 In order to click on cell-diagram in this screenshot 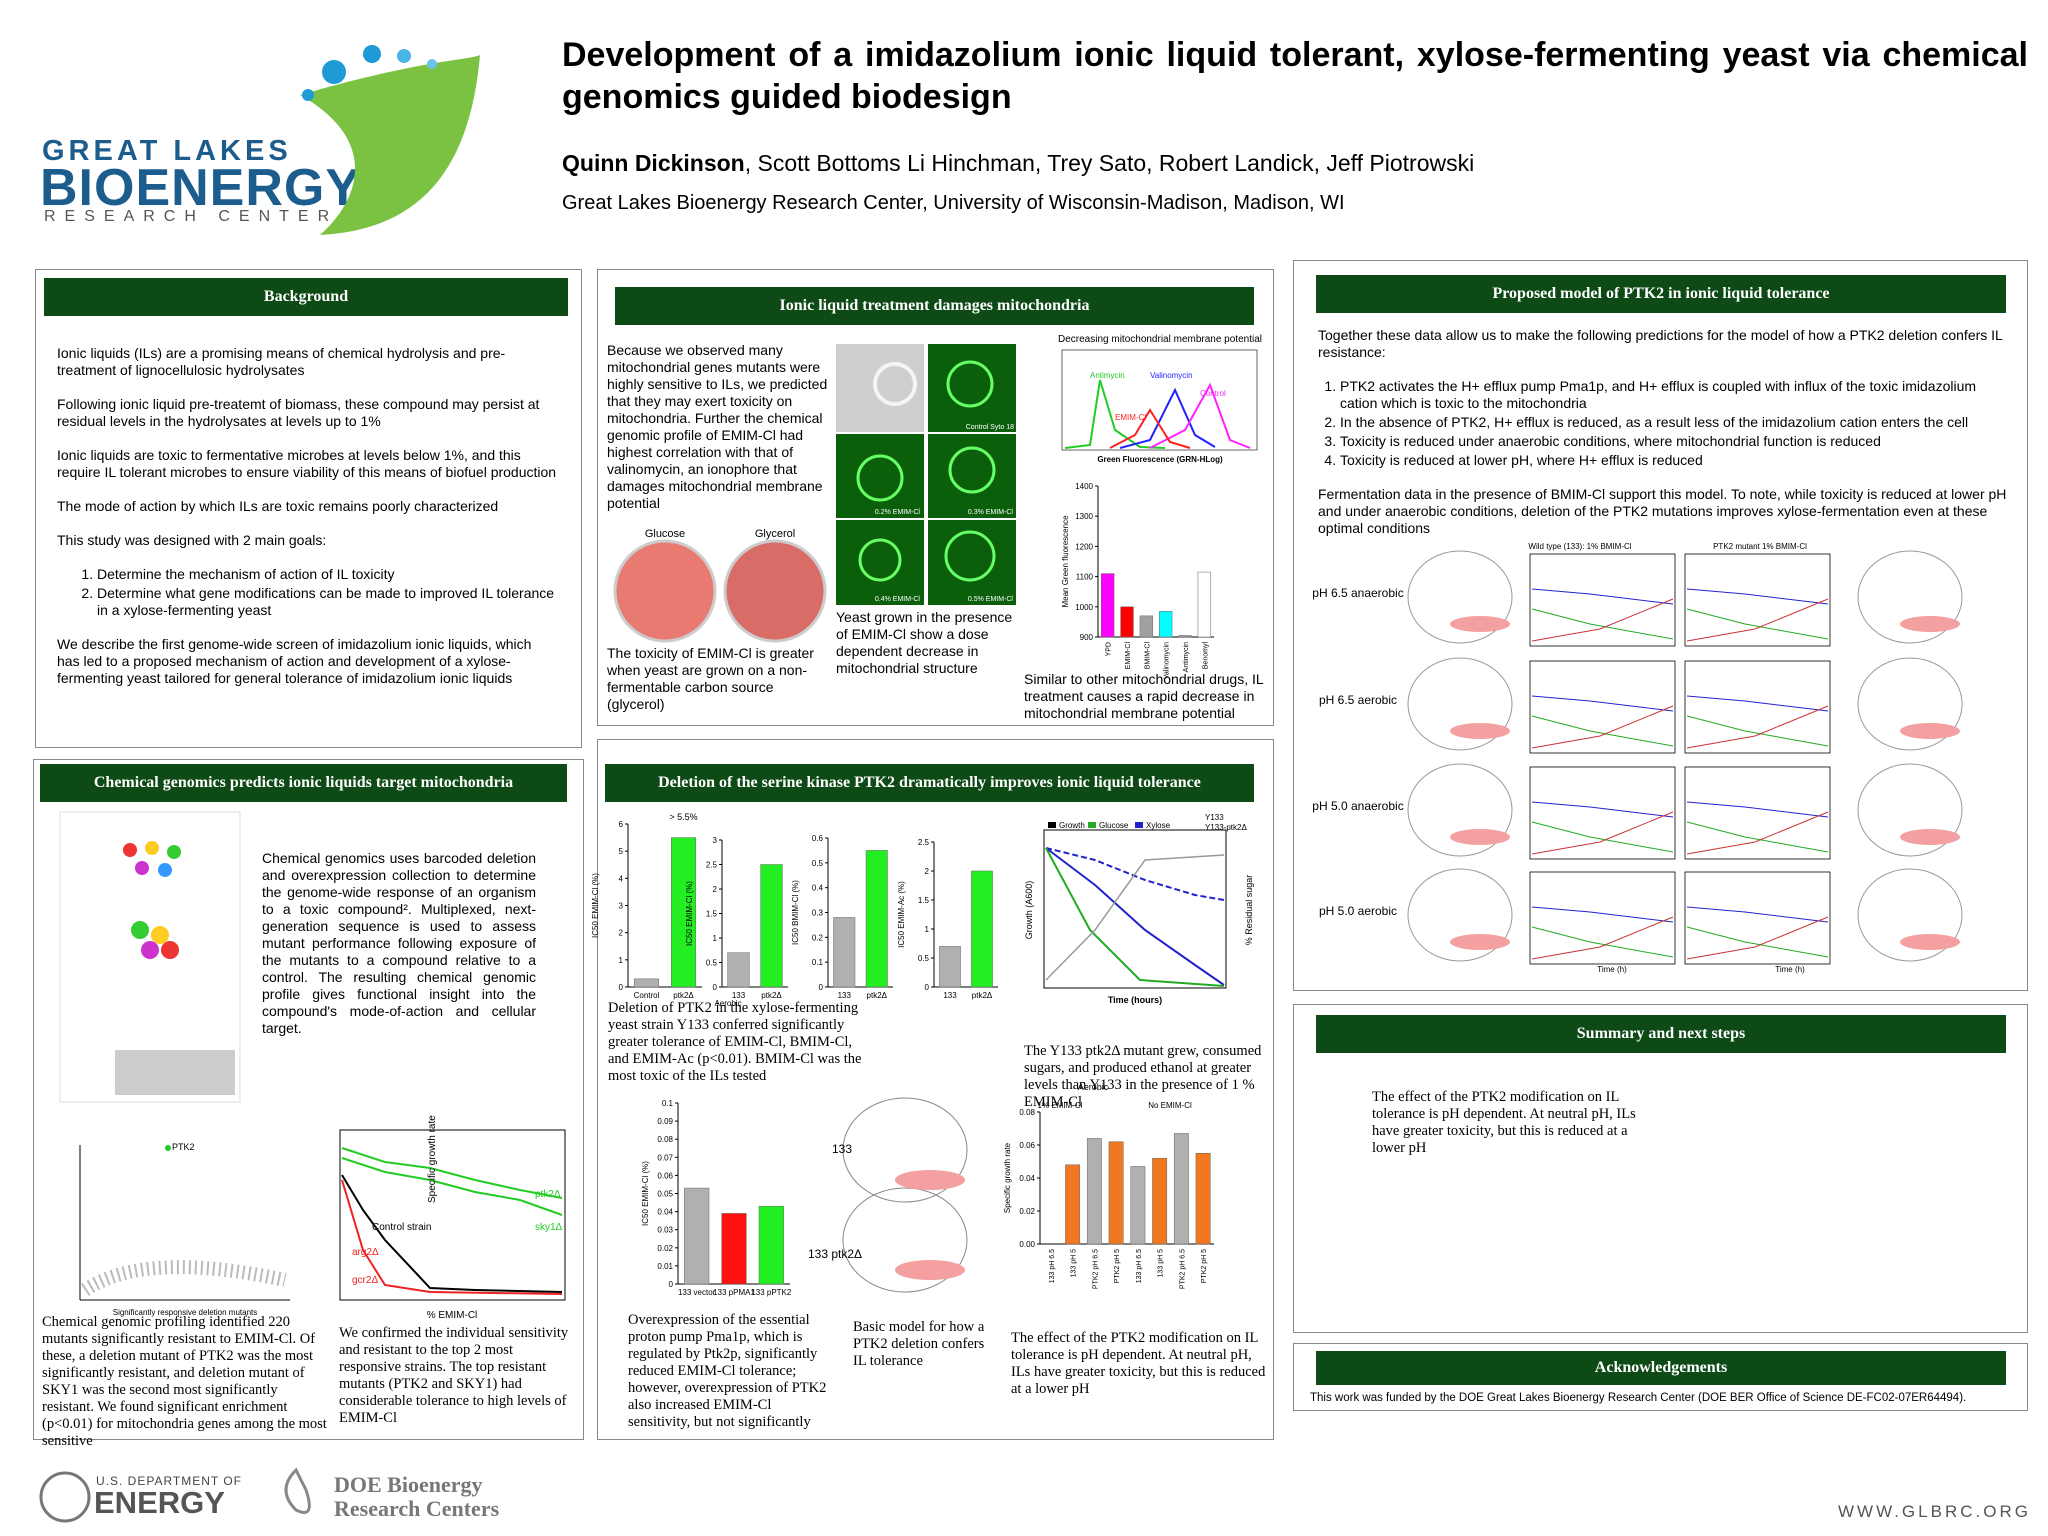, I will do `click(1910, 810)`.